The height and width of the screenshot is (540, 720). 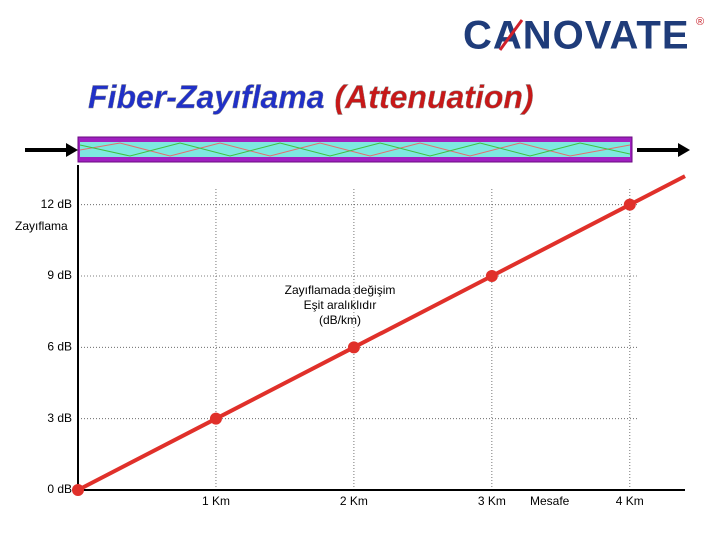 I want to click on logo: CANOVATE, so click(x=576, y=36).